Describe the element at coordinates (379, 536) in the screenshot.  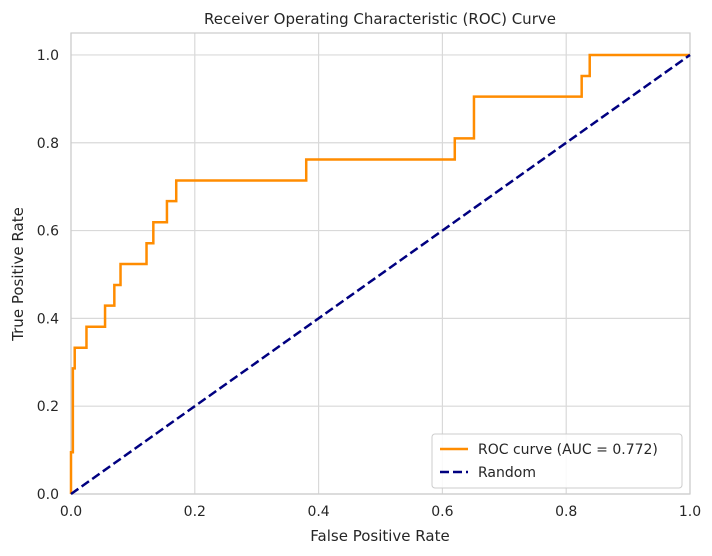
I see `x-axis-title: False Positive Rate` at that location.